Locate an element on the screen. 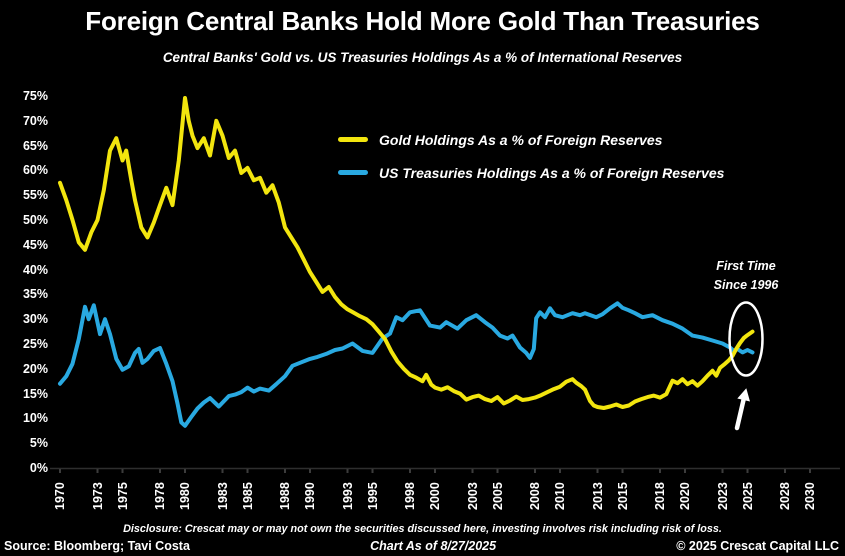 The width and height of the screenshot is (845, 556). legend-item-gold: Gold Holdings As a % of Foreign Reserves is located at coordinates (531, 139).